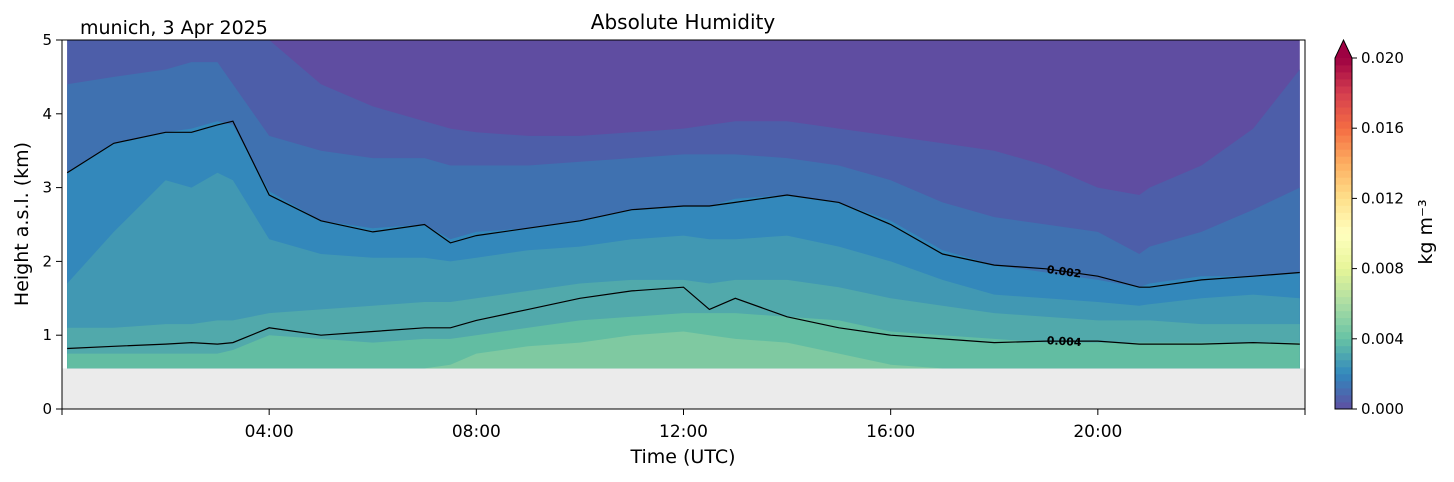  Describe the element at coordinates (1382, 198) in the screenshot. I see `colorbar-tick-label: 0.012` at that location.